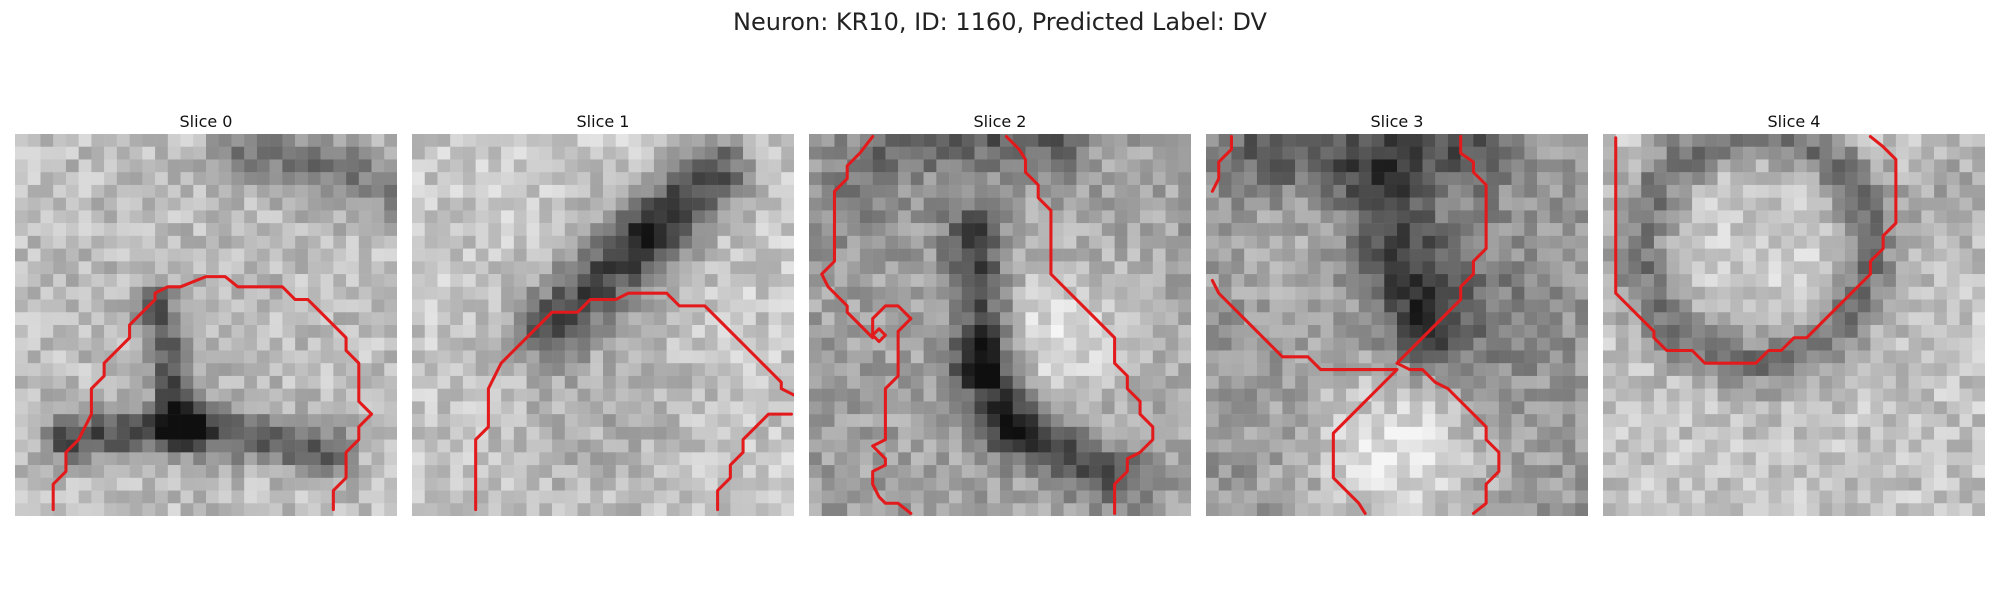 This screenshot has width=2000, height=600. Describe the element at coordinates (1794, 121) in the screenshot. I see `slice-title-4: Slice 4` at that location.